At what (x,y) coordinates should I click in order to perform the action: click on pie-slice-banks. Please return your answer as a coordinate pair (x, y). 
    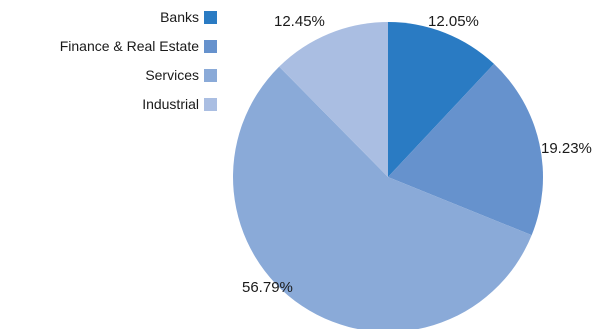
    Looking at the image, I should click on (441, 99).